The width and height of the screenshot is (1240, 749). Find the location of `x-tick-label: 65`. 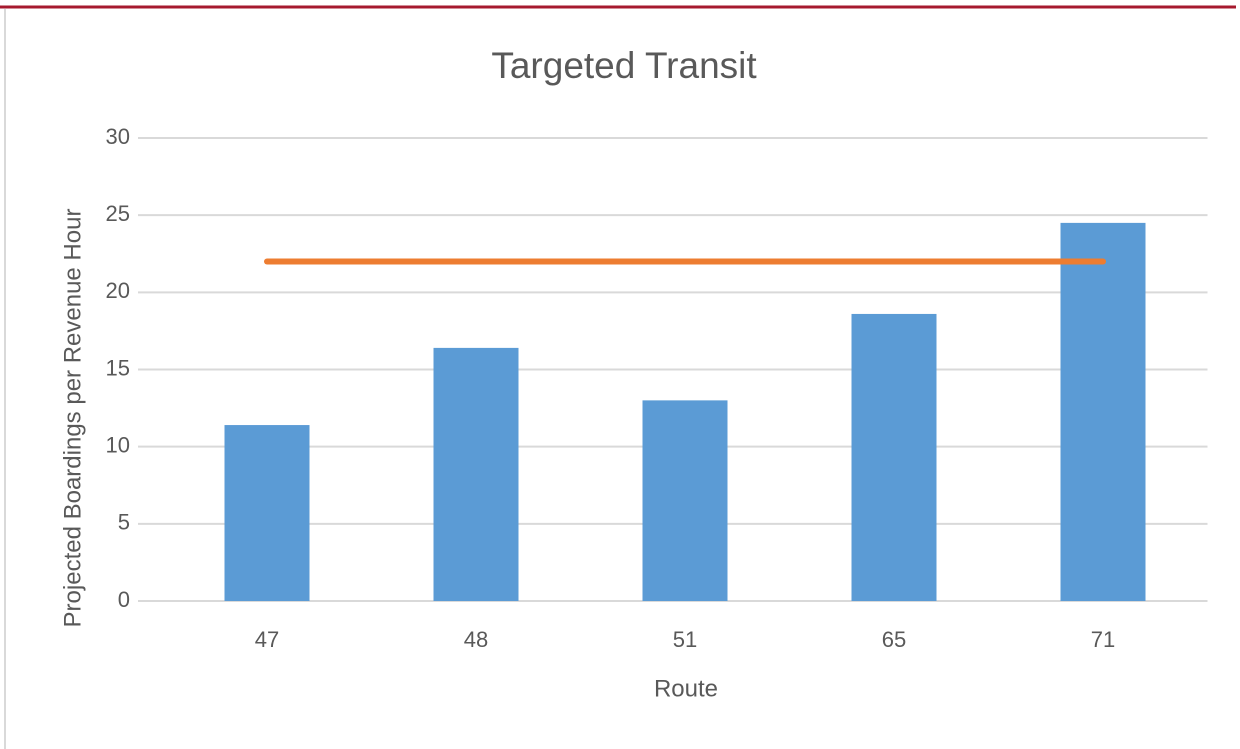

x-tick-label: 65 is located at coordinates (894, 639).